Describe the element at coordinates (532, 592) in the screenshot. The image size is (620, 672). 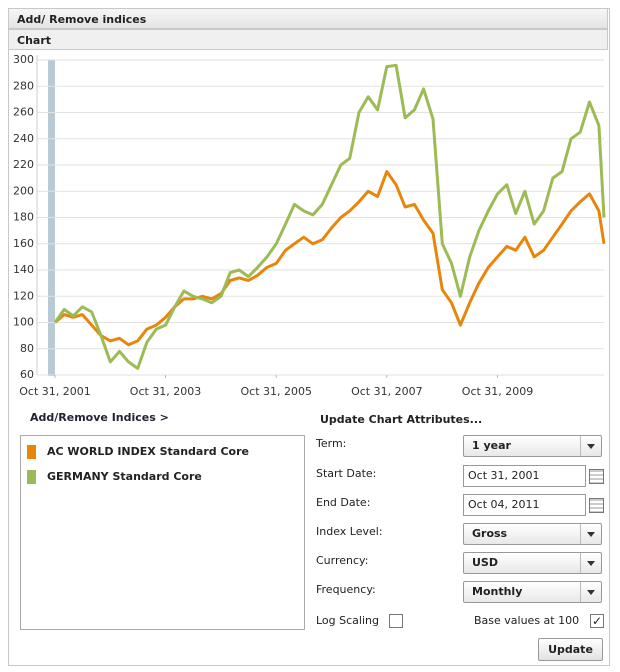
I see `frequency-select: Monthly` at that location.